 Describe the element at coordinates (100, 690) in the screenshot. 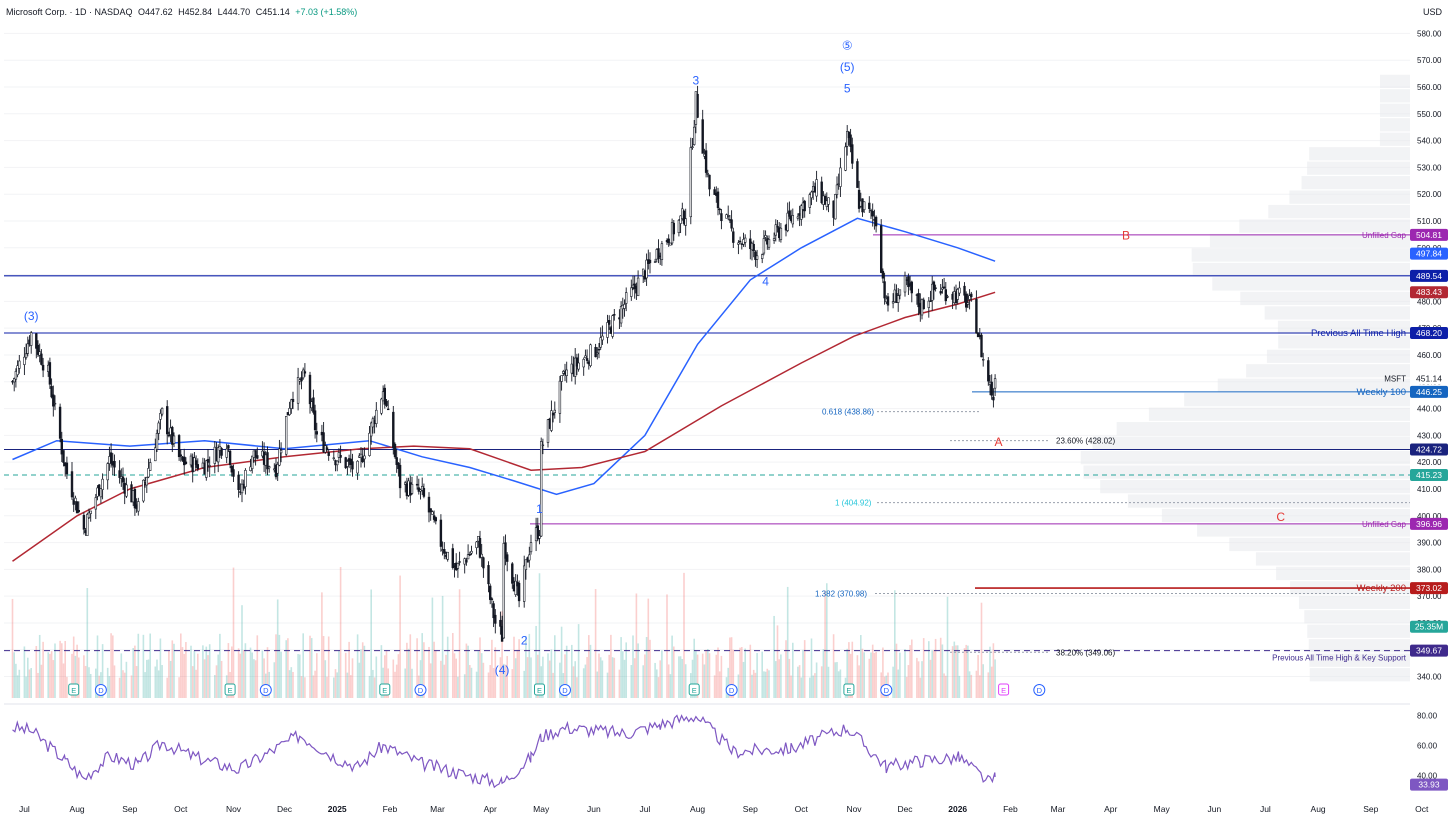

I see `dividend-icon` at that location.